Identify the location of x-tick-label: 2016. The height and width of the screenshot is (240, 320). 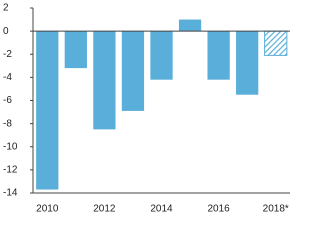
(218, 209).